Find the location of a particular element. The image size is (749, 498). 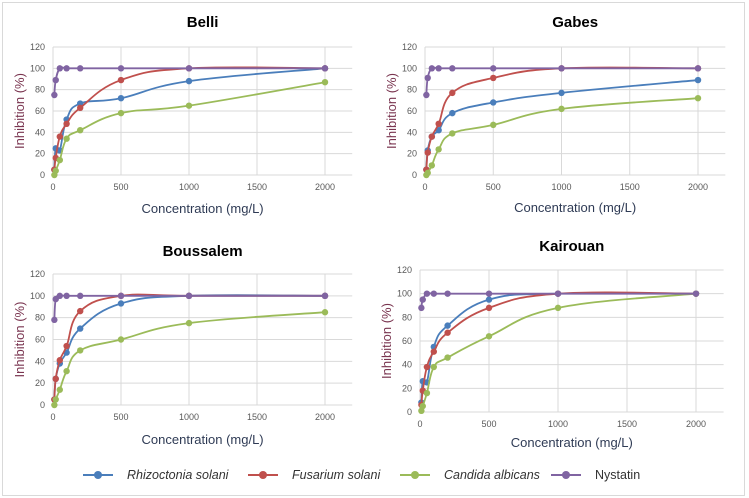

series-line-rhizoctonia-solani is located at coordinates (189, 347).